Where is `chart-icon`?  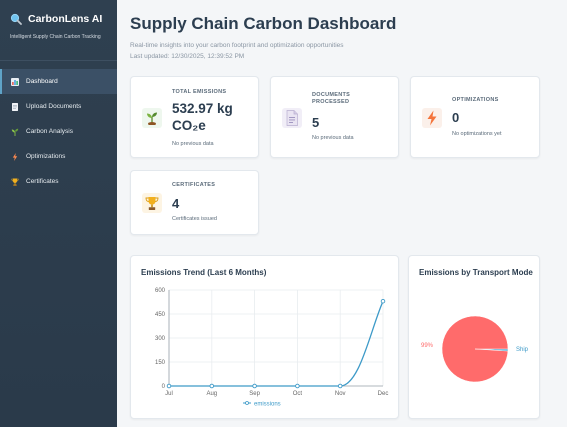
chart-icon is located at coordinates (15, 81).